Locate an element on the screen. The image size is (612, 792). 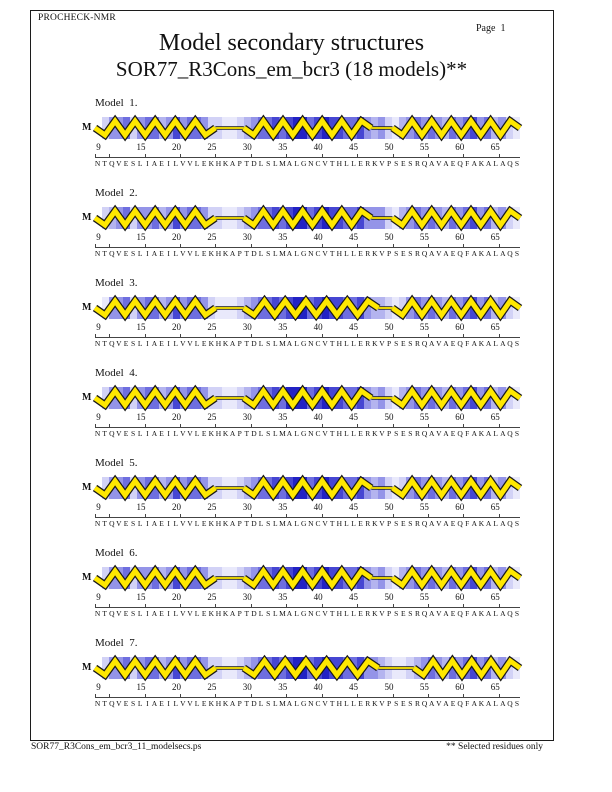
sequence-letter: H is located at coordinates (218, 253).